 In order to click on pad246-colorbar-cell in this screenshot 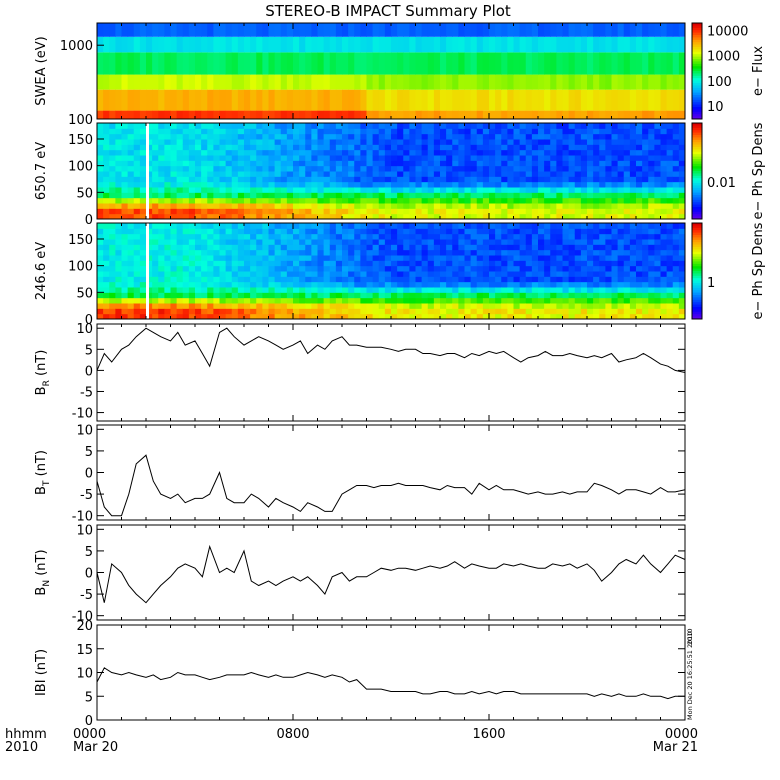, I will do `click(697, 227)`.